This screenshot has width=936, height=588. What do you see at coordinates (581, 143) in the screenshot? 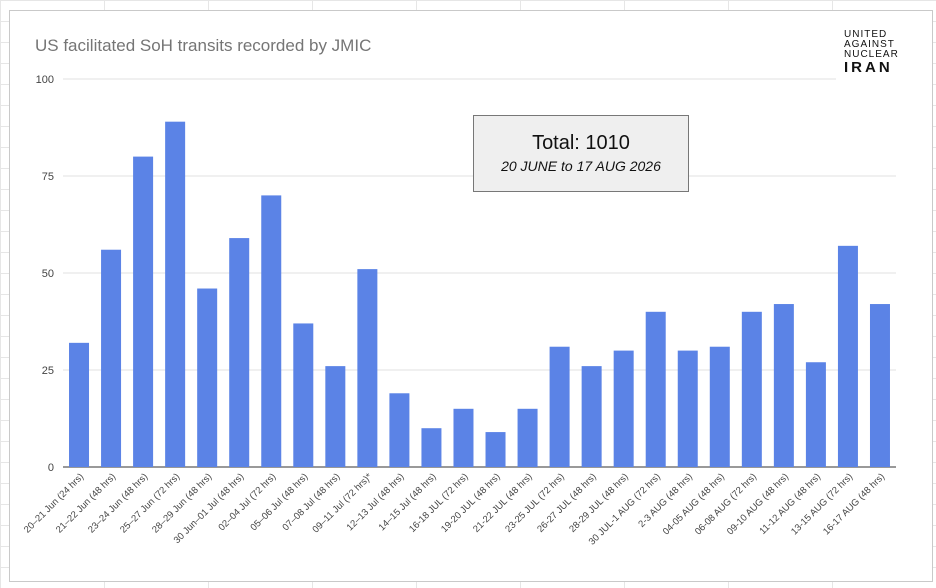
I see `total-label: Total: 1010` at bounding box center [581, 143].